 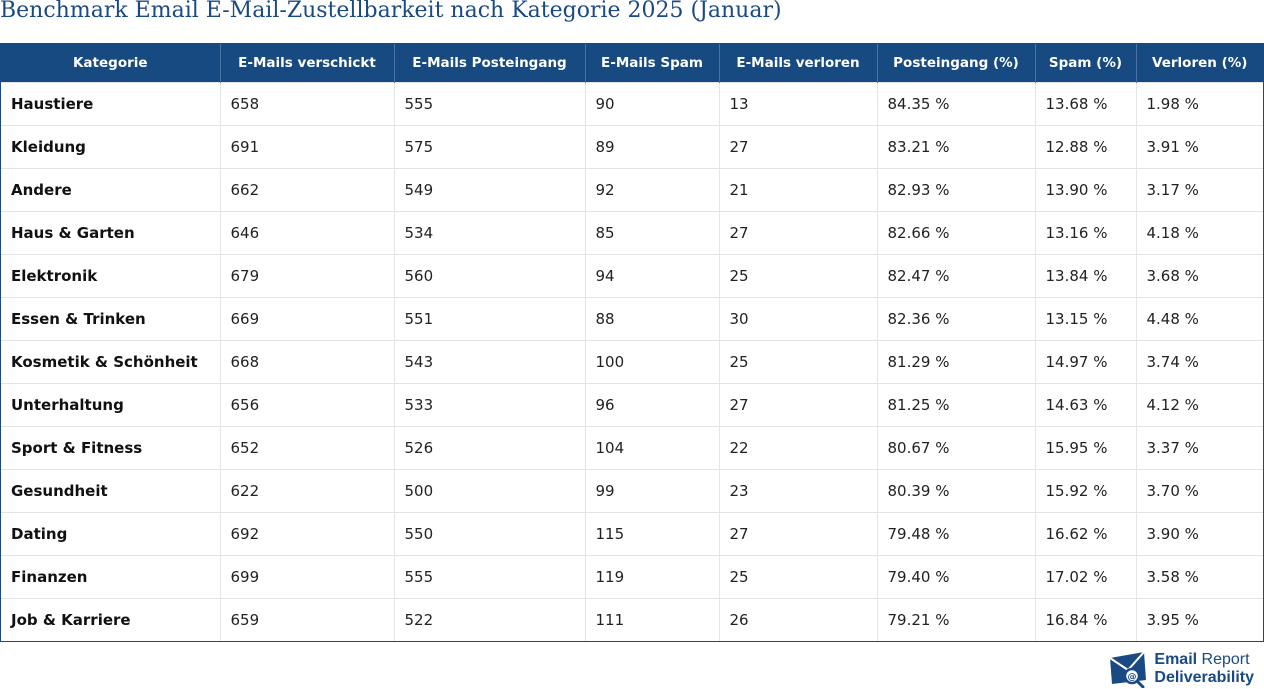 I want to click on table-cell: 1.98 %, so click(x=1199, y=104).